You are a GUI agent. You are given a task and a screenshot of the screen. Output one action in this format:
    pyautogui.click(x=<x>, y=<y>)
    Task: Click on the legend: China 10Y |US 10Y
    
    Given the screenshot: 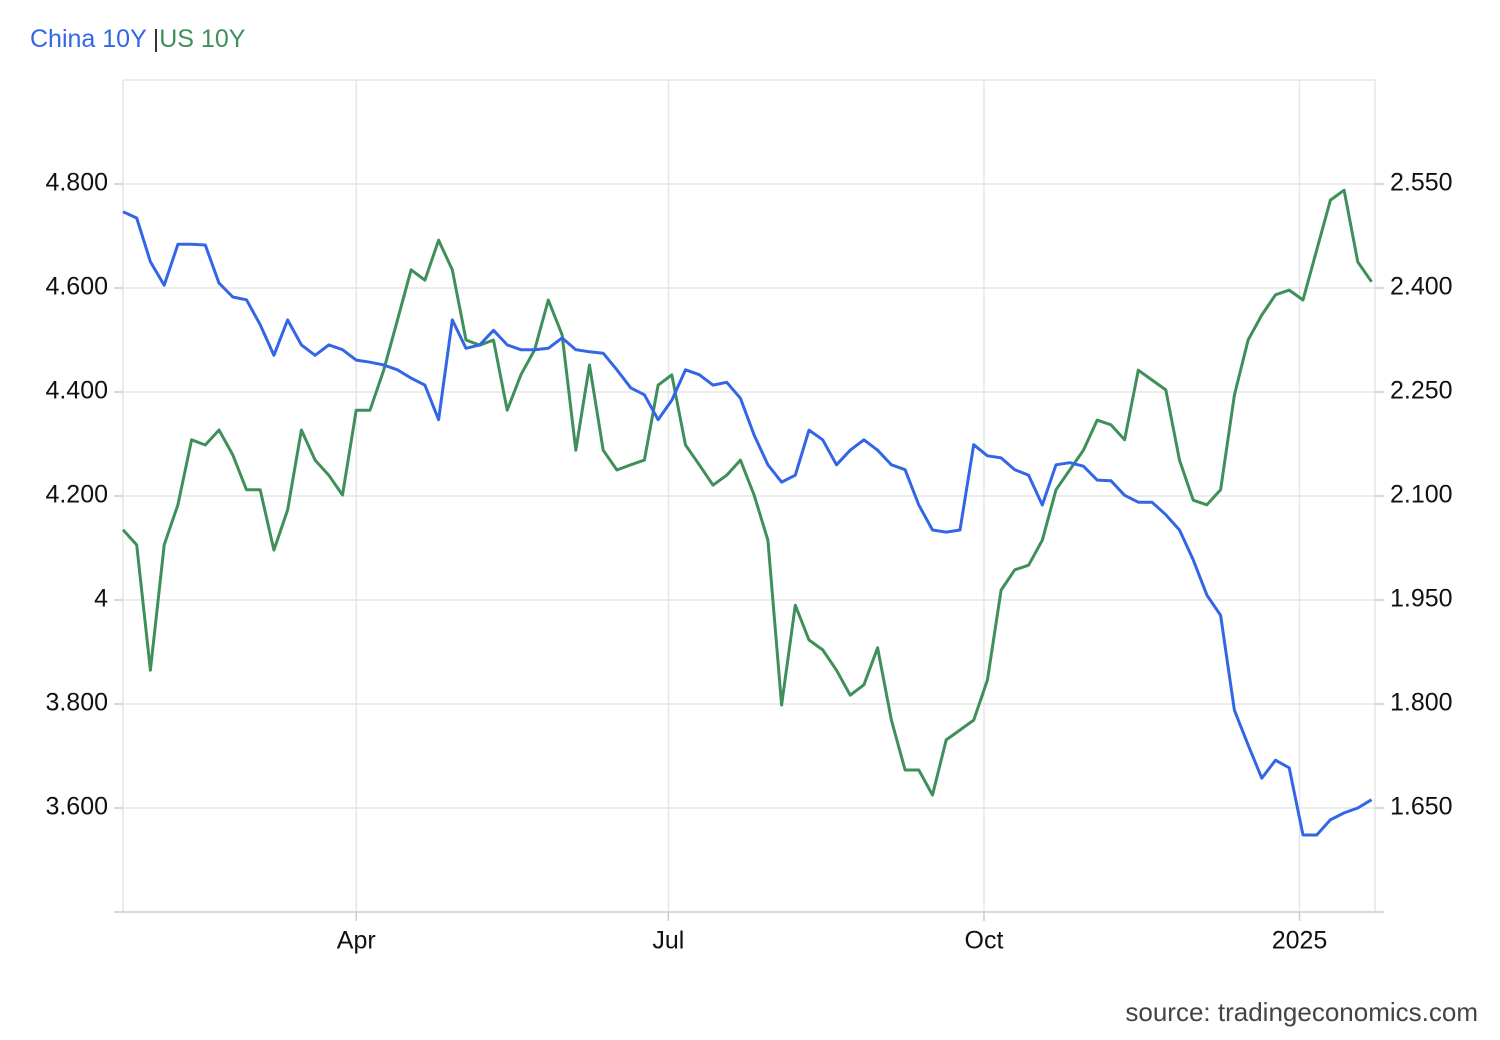 What is the action you would take?
    pyautogui.click(x=138, y=39)
    